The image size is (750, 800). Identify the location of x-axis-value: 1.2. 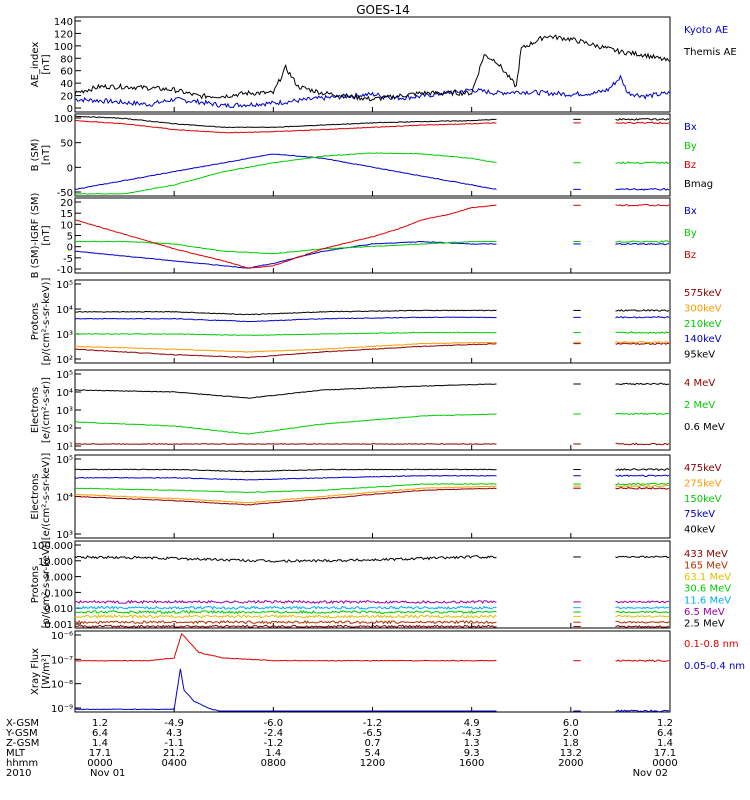
(100, 723).